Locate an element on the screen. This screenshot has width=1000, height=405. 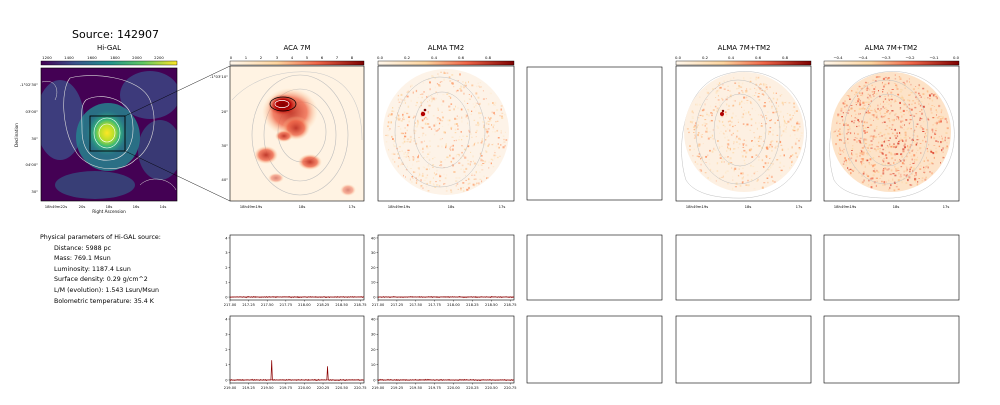
spectrum-line is located at coordinates (297, 370).